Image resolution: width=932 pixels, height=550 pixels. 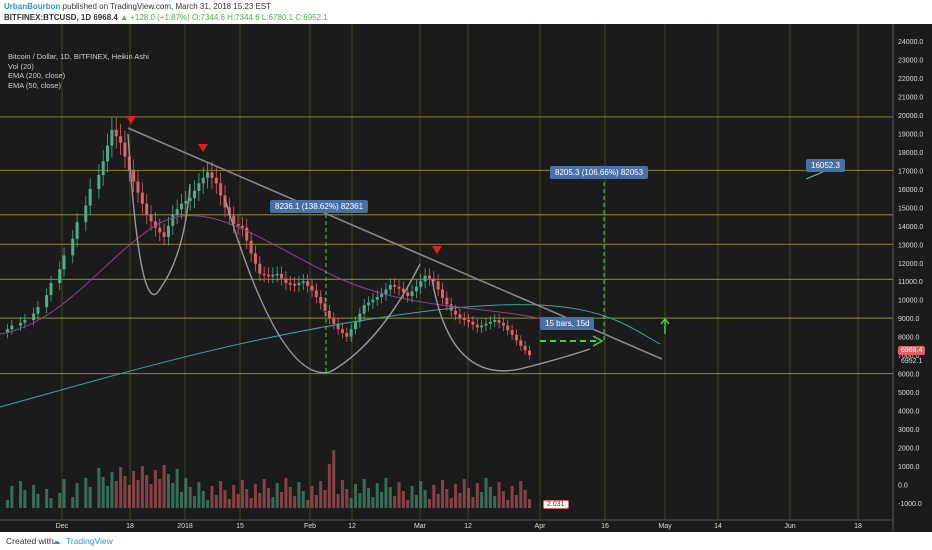 I want to click on ema50-line, so click(x=280, y=275).